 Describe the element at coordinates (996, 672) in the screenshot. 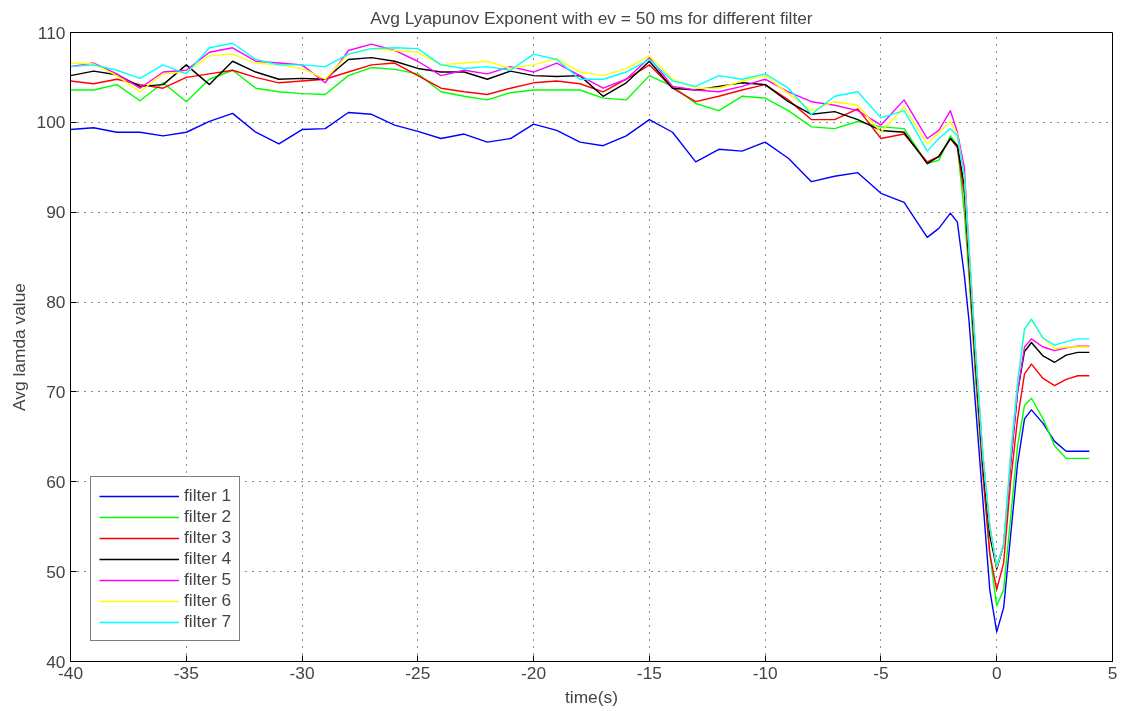

I see `x-tick-label: 0` at that location.